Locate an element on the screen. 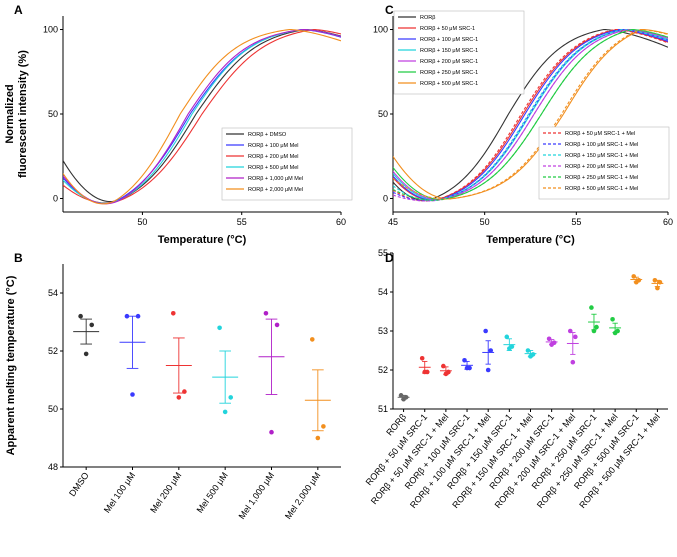  panel-c-legend-dashed-entry: RORβ + 200 μM SRC-1 + Mel is located at coordinates (601, 167).